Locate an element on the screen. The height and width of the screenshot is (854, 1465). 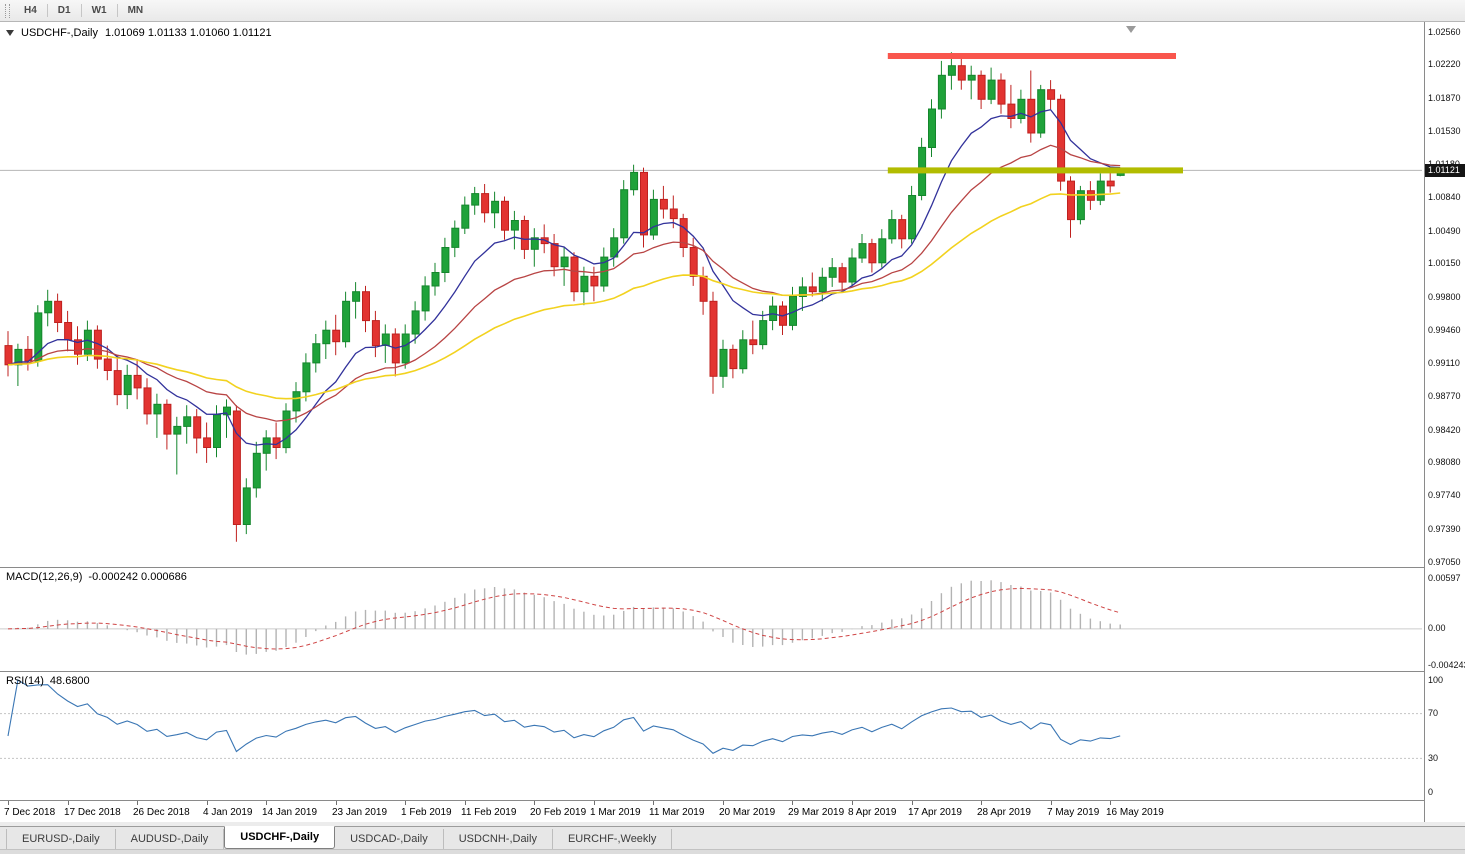
rsi-name: RSI(14) is located at coordinates (25, 681).